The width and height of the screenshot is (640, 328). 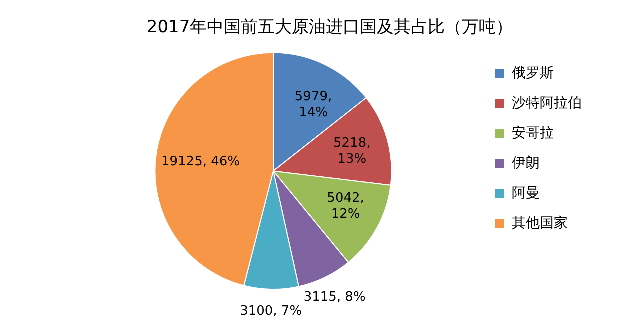 What do you see at coordinates (547, 104) in the screenshot?
I see `legend-label: 沙特阿拉伯` at bounding box center [547, 104].